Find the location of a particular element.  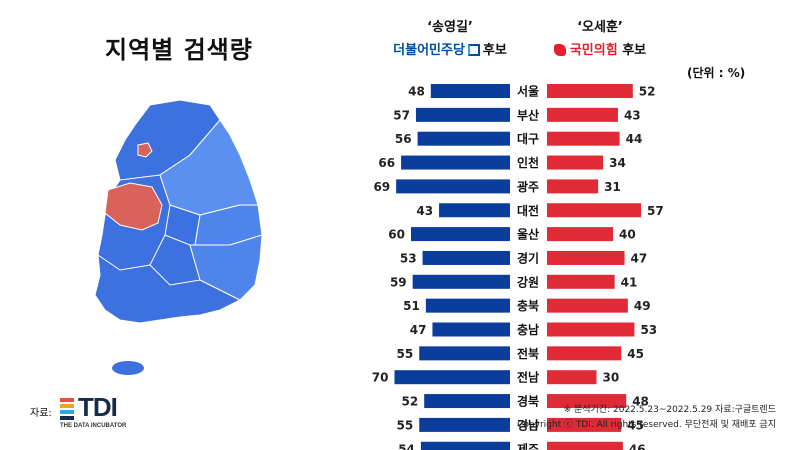

right-value-label: 41 is located at coordinates (629, 282).